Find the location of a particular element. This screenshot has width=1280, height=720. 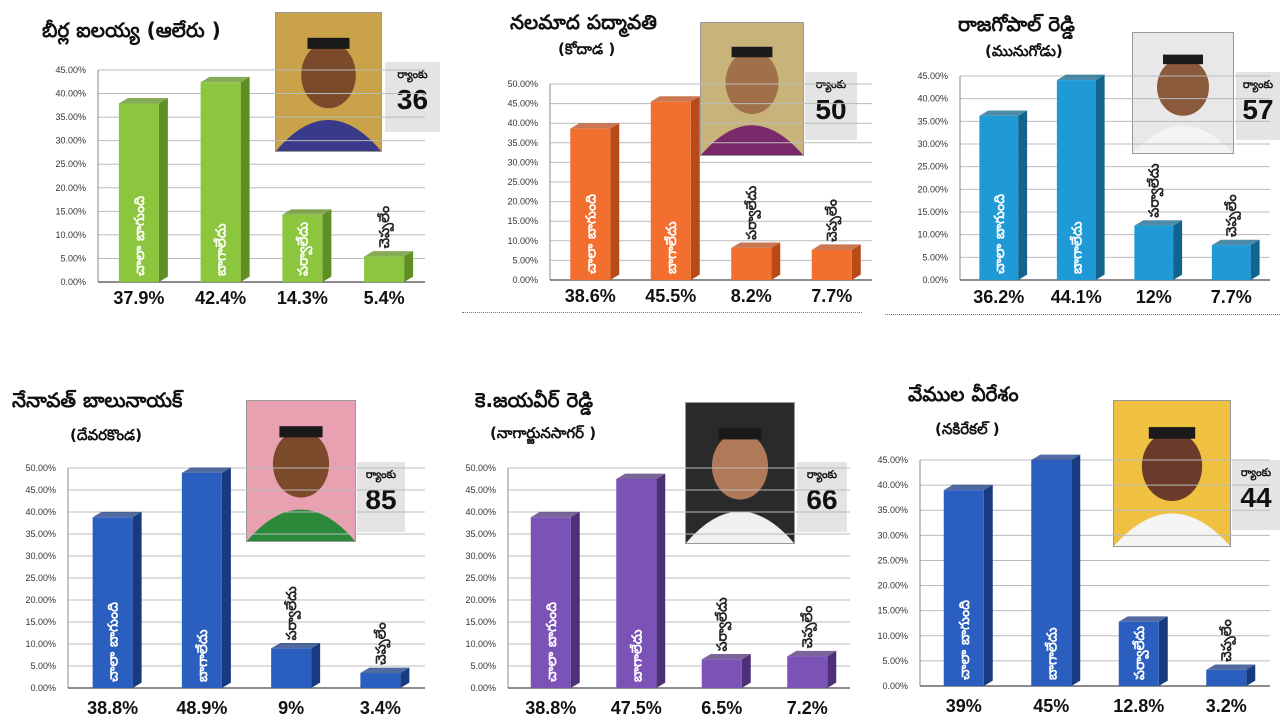

value-label: 38.6% is located at coordinates (590, 296).